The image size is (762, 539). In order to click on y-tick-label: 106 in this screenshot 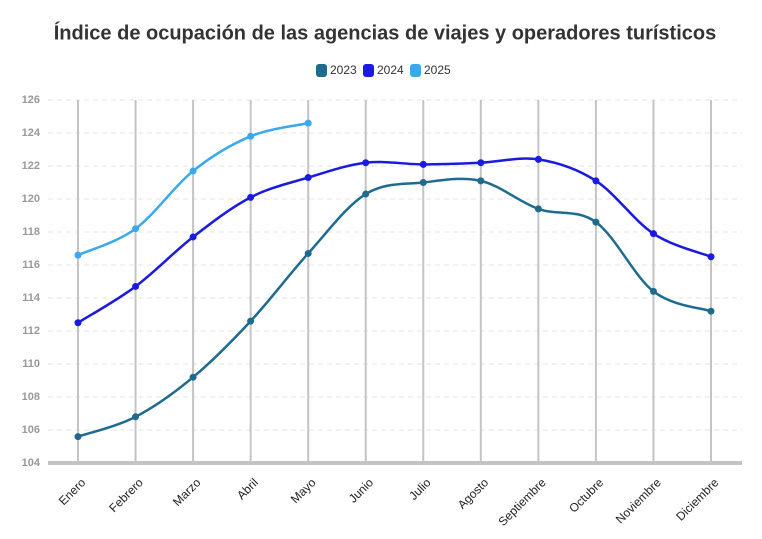, I will do `click(31, 430)`.